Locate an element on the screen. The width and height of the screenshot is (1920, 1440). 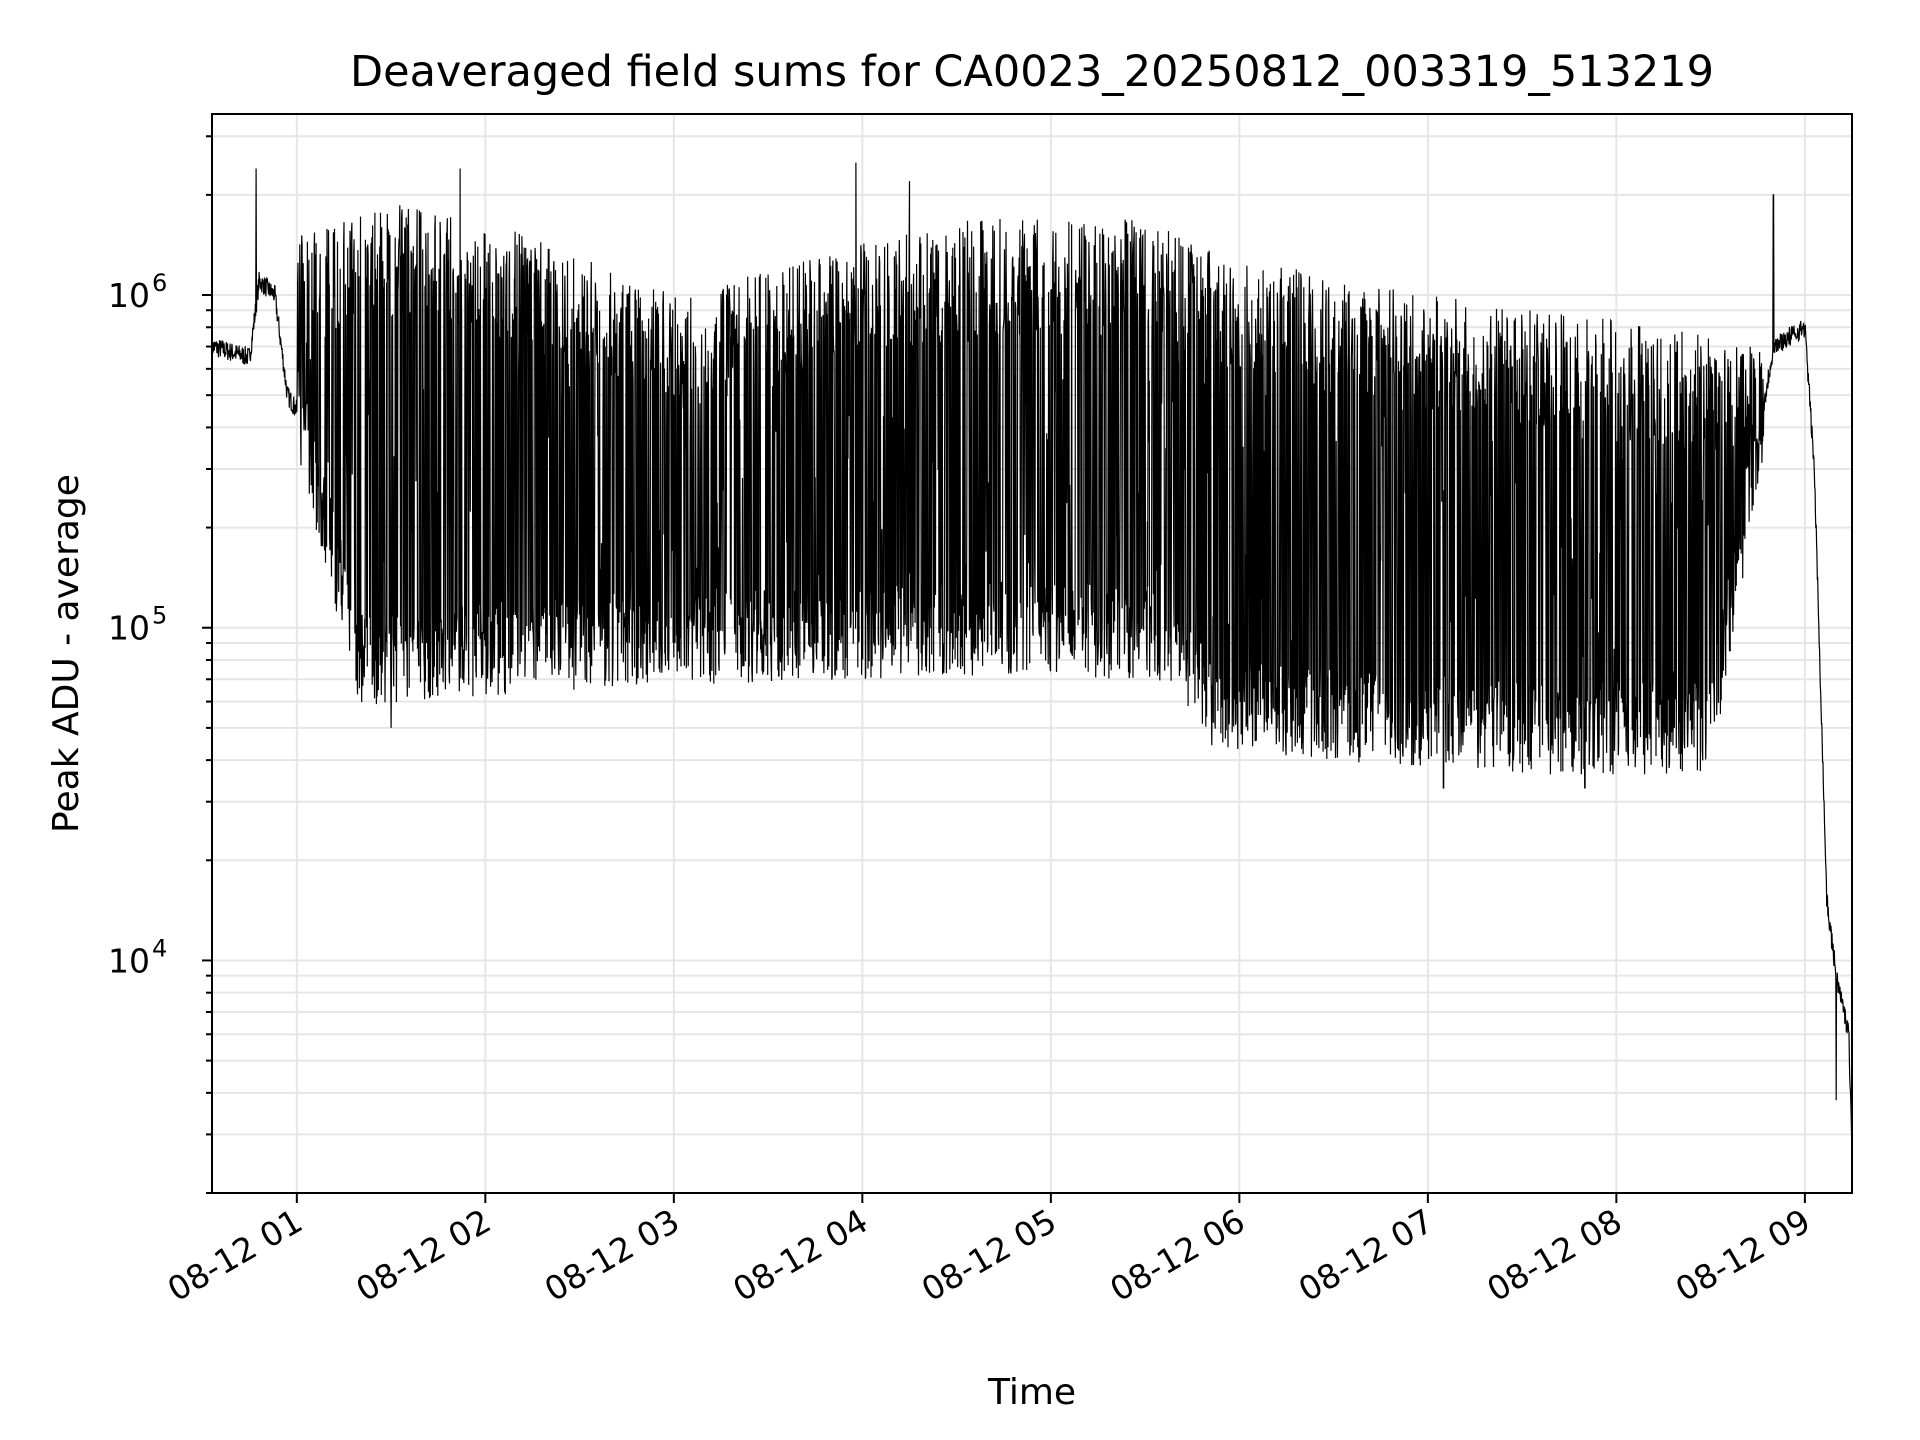
y-tick-exponent: 5 is located at coordinates (159, 616).